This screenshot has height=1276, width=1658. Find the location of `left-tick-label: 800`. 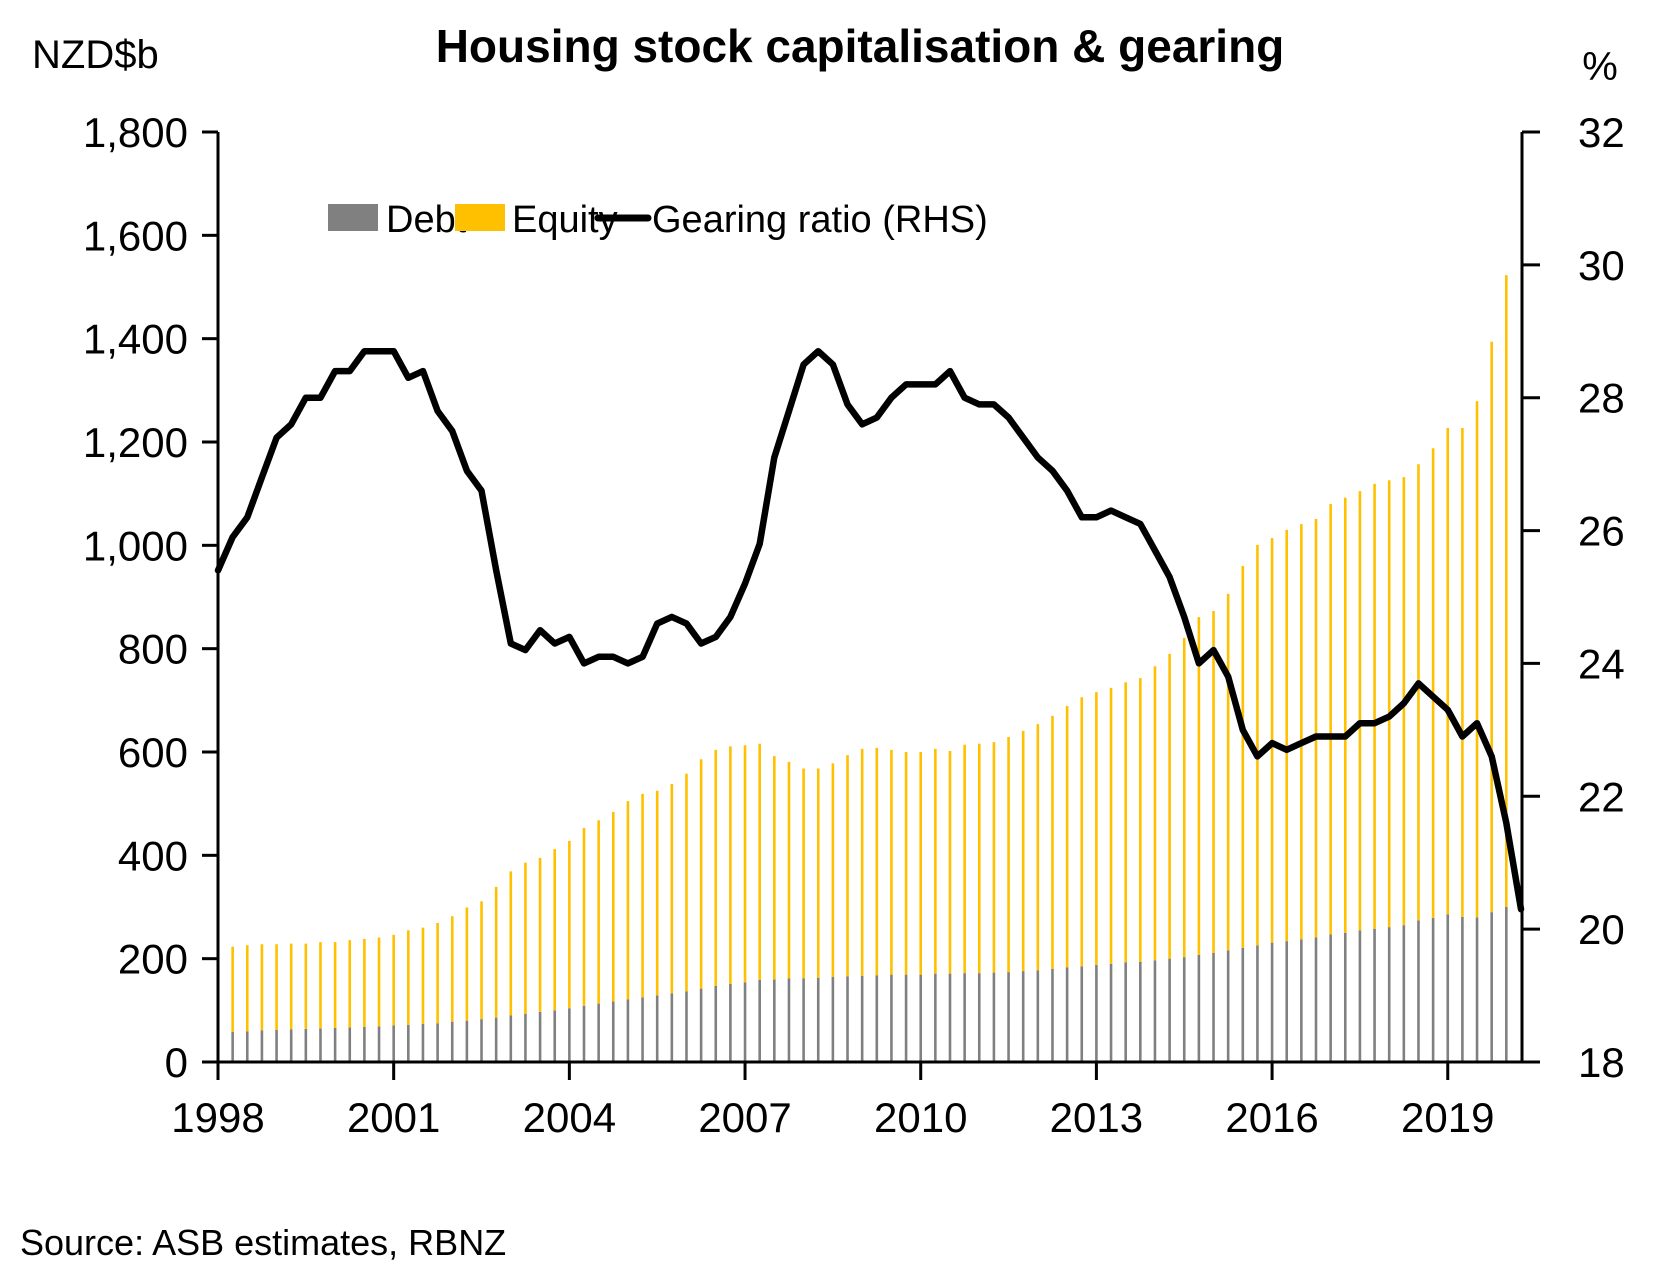

left-tick-label: 800 is located at coordinates (153, 649).